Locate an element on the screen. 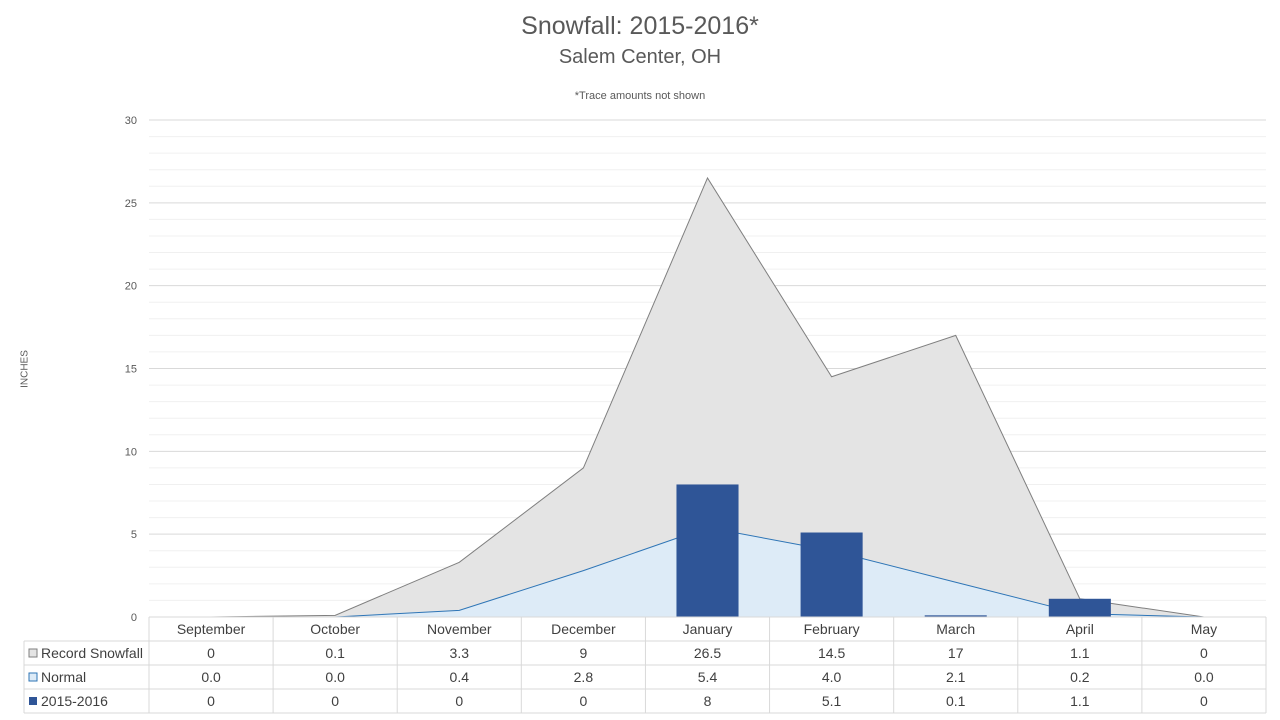 This screenshot has height=720, width=1280. table-cell: 0.4 is located at coordinates (460, 677).